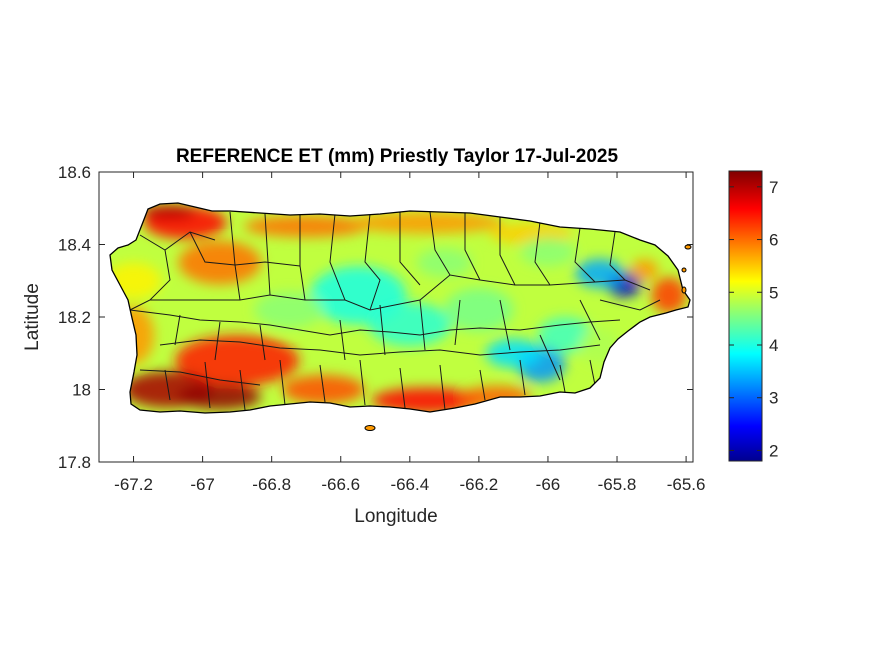  Describe the element at coordinates (271, 484) in the screenshot. I see `x-tick-label: -66.8` at that location.